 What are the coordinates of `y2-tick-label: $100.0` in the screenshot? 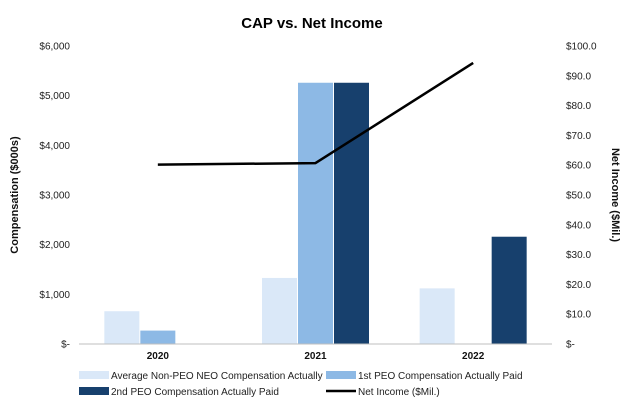 It's located at (581, 47).